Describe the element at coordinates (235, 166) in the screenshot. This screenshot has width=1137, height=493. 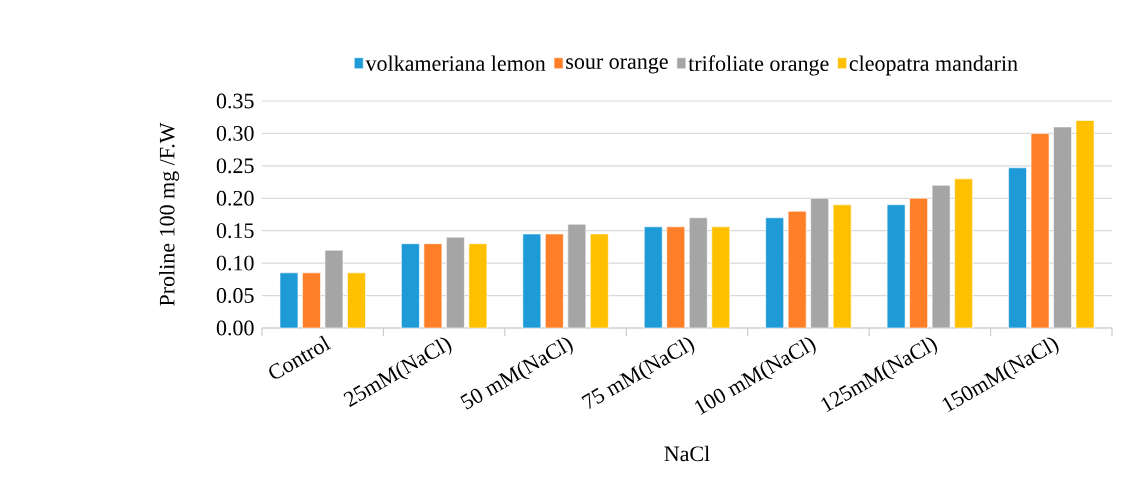
I see `y-tick-label: 0.25` at that location.